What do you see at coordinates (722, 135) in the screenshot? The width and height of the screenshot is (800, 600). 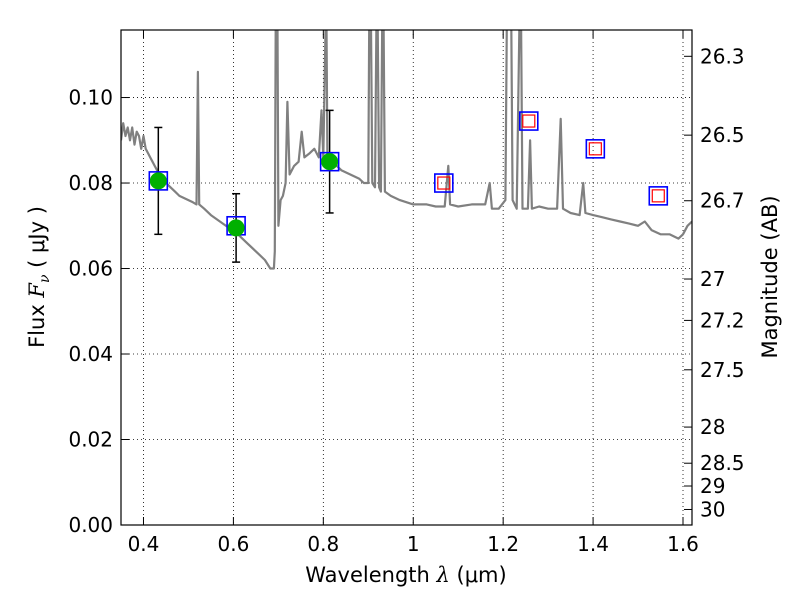 I see `right-tick-label: 26.5` at bounding box center [722, 135].